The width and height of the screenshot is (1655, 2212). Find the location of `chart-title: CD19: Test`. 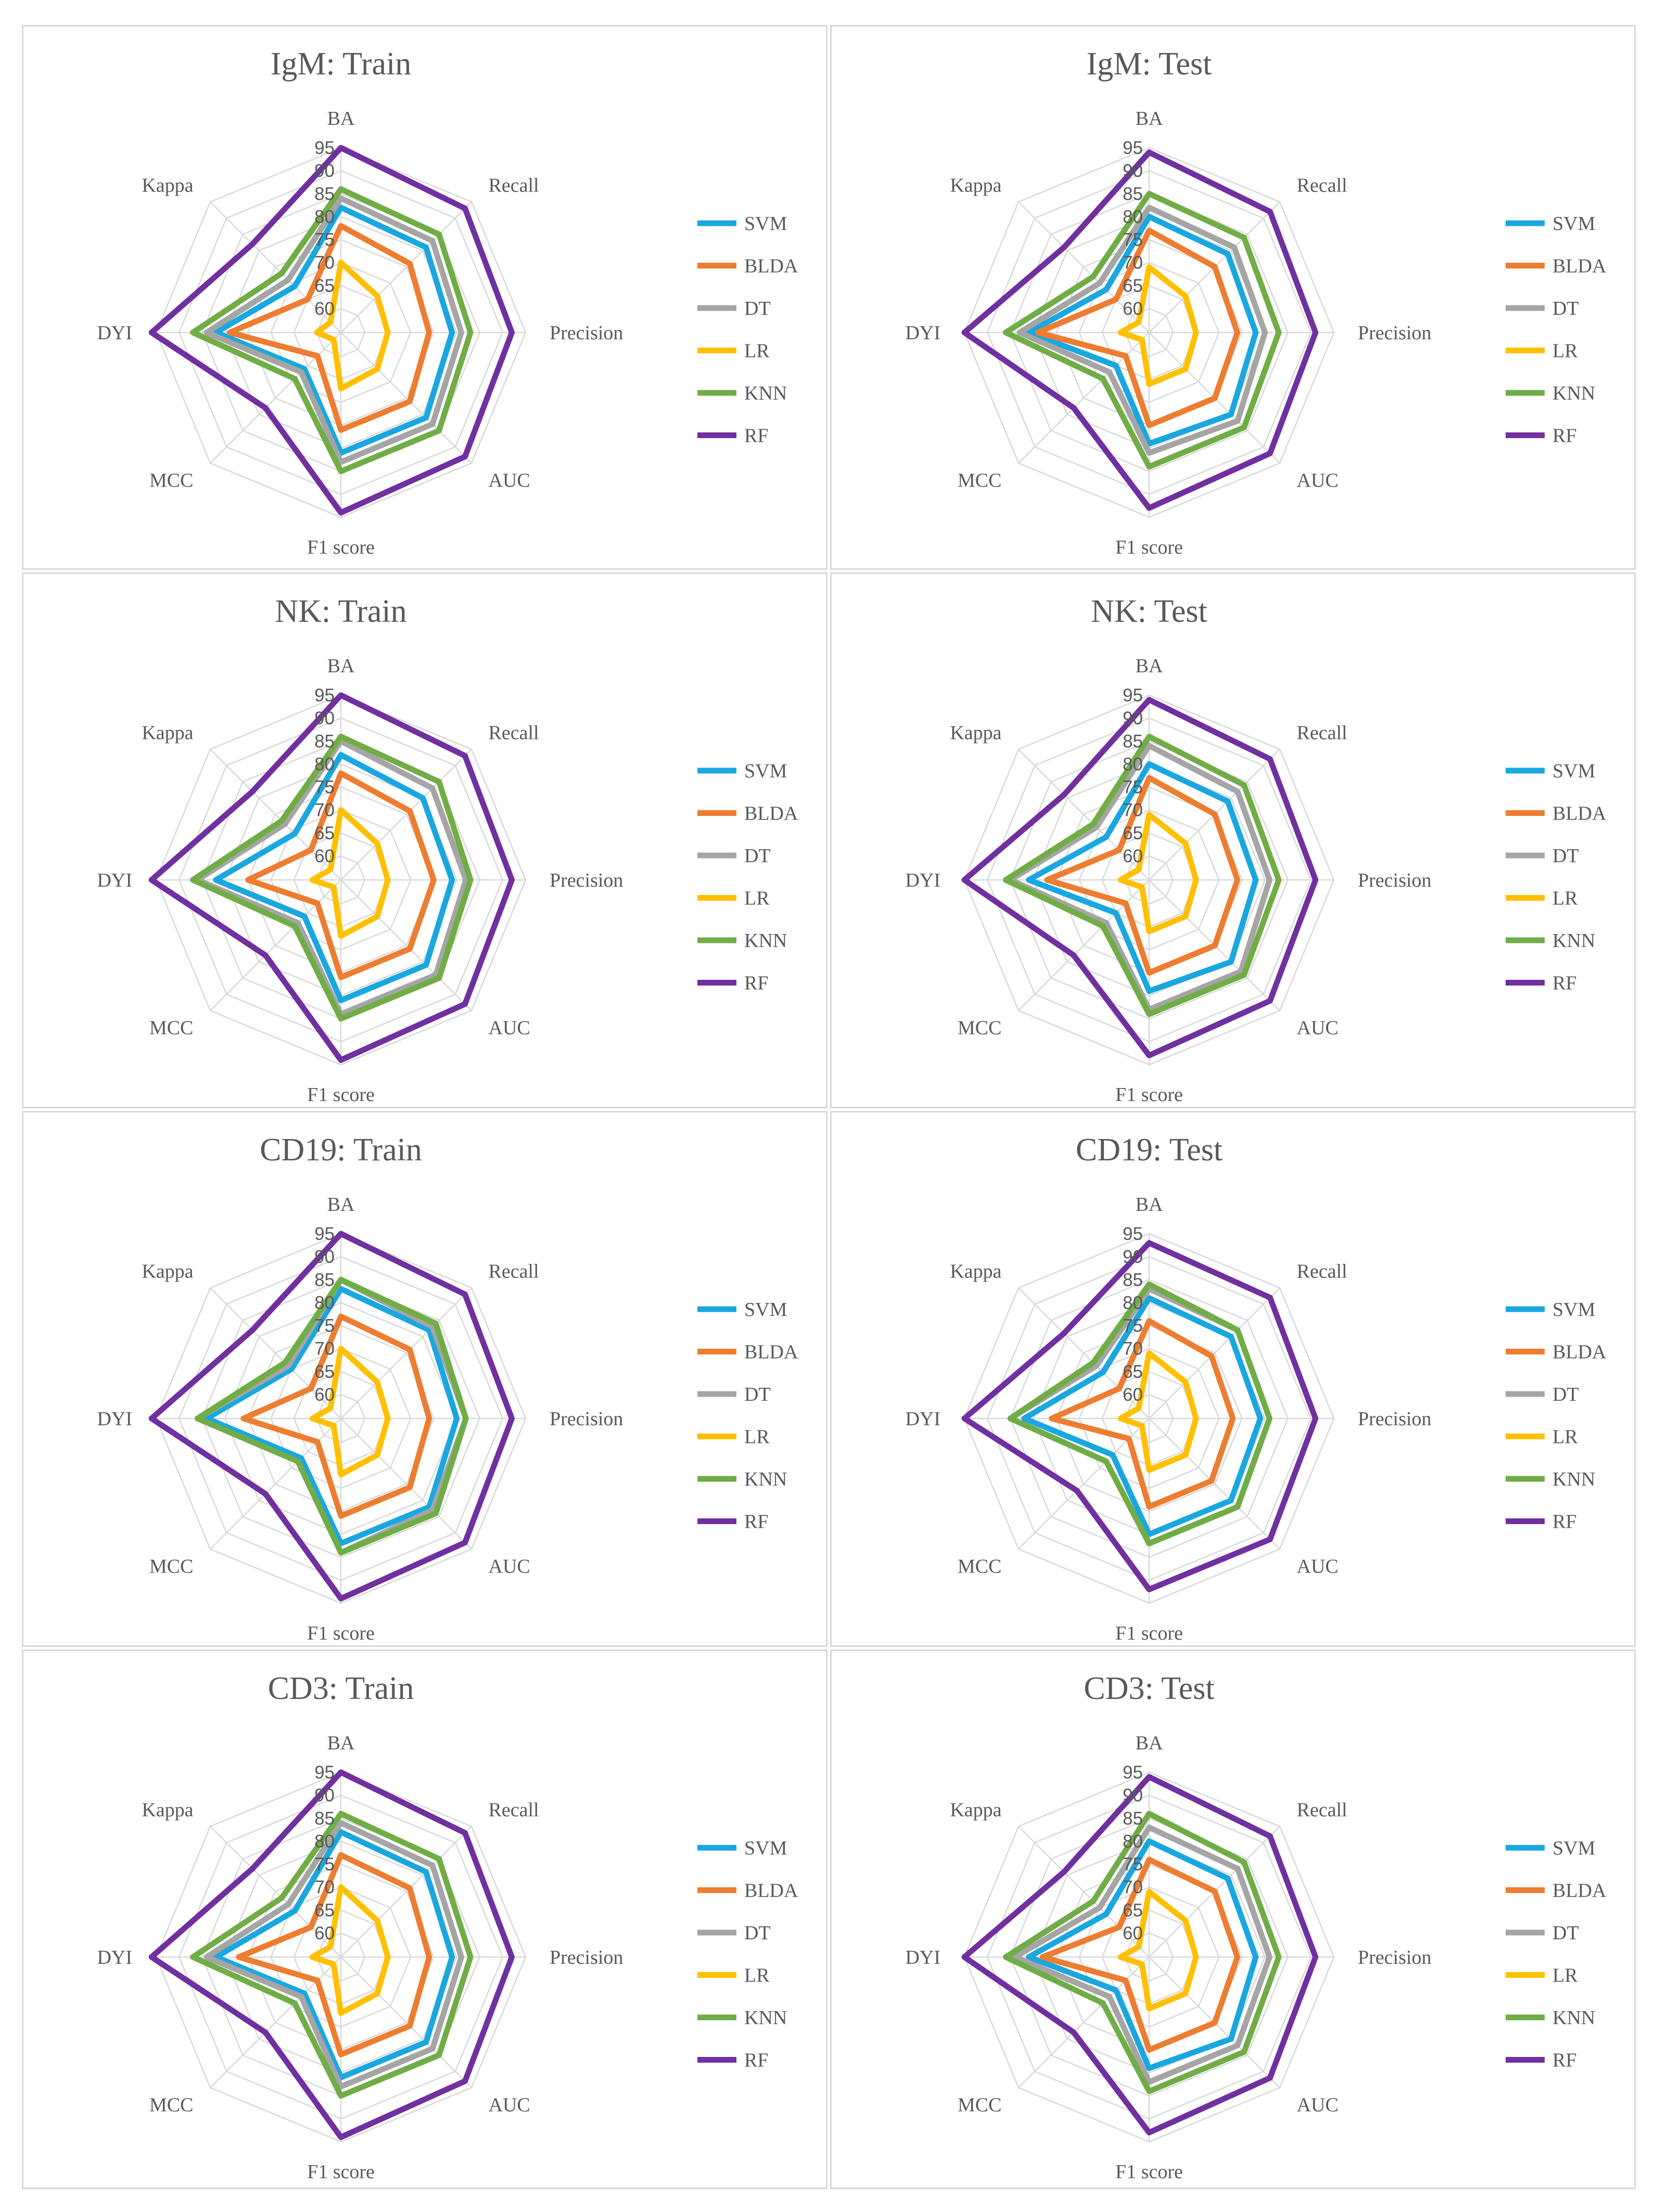

chart-title: CD19: Test is located at coordinates (1150, 1150).